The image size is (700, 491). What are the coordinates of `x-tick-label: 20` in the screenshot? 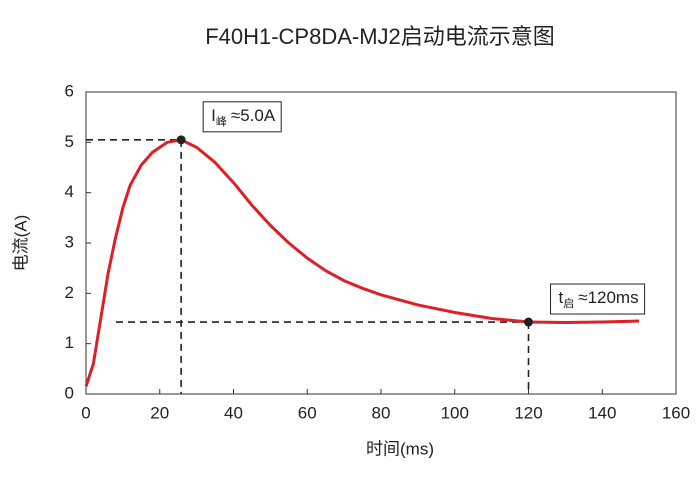 It's located at (159, 412).